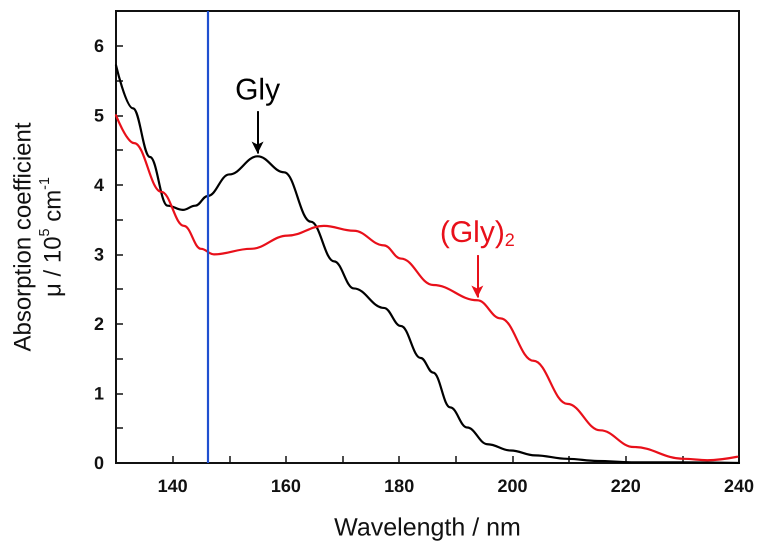 Image resolution: width=758 pixels, height=545 pixels. I want to click on x-tick-label: 160, so click(285, 486).